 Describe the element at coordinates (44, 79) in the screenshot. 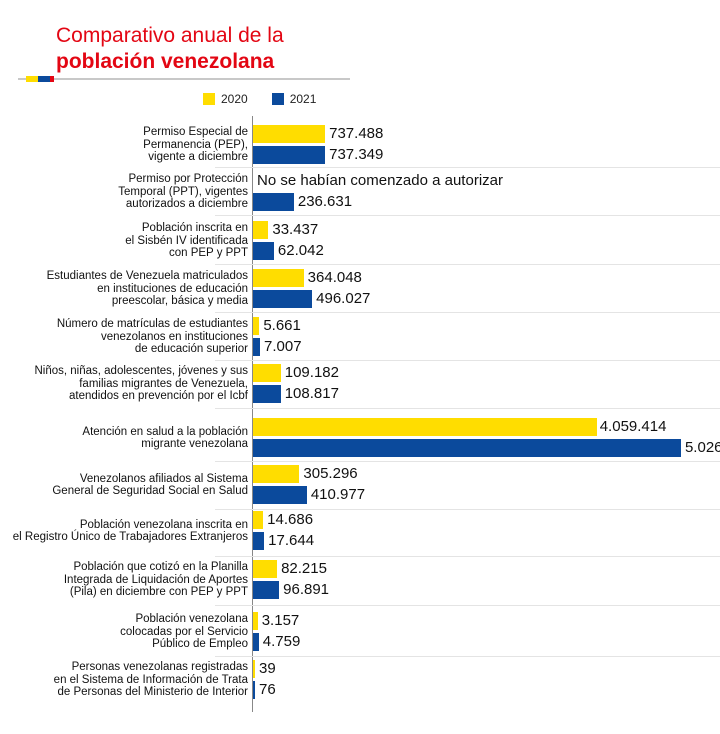

I see `flag-blue-stripe` at that location.